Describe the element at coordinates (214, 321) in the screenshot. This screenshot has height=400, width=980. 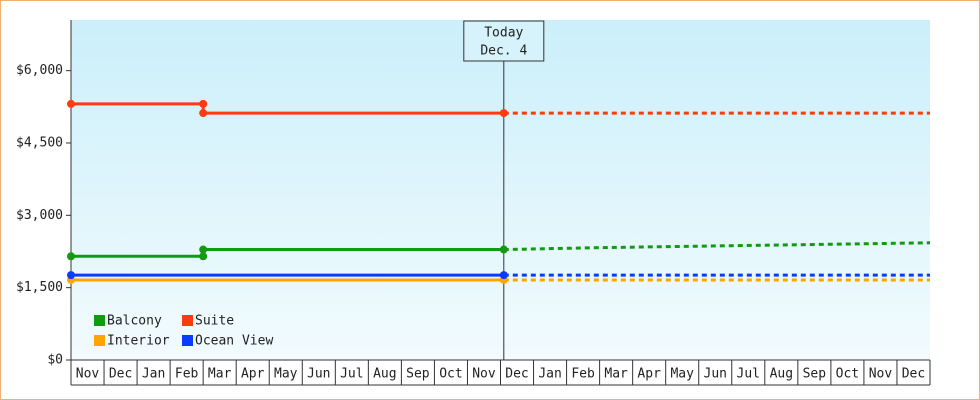
I see `legend-label: Suite` at that location.